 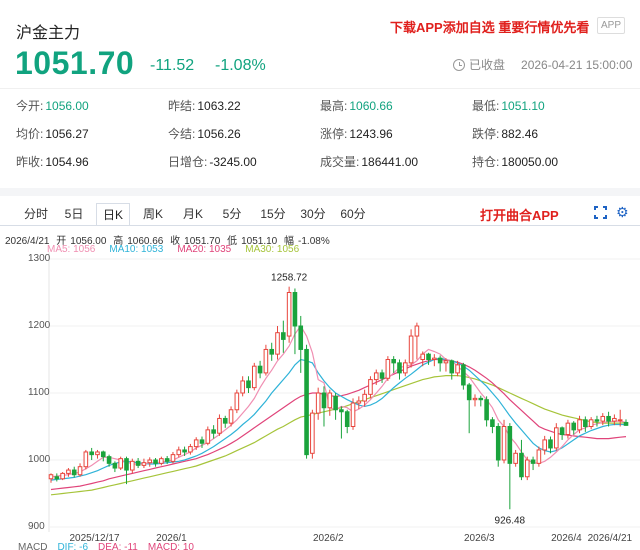 I want to click on section-divider, so click(x=320, y=192).